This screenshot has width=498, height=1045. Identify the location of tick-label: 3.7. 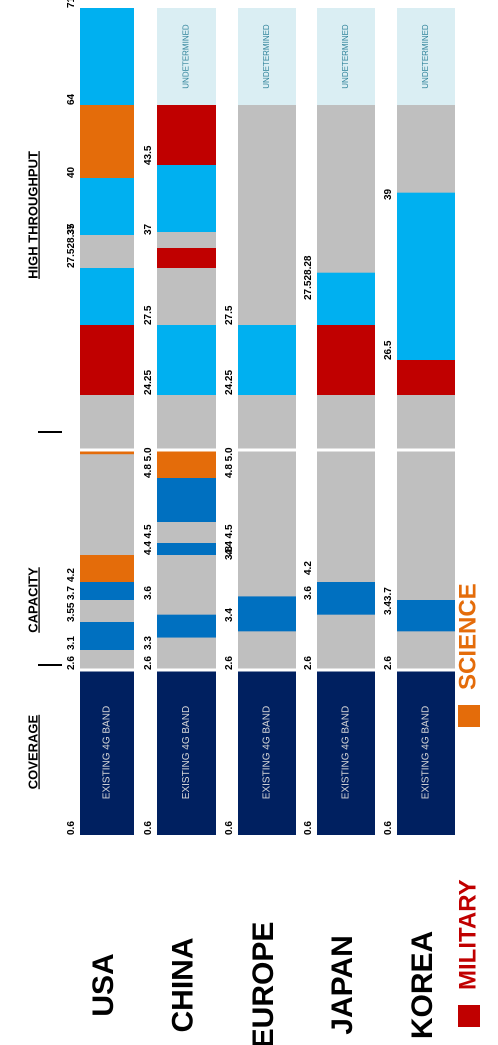
(71, 593).